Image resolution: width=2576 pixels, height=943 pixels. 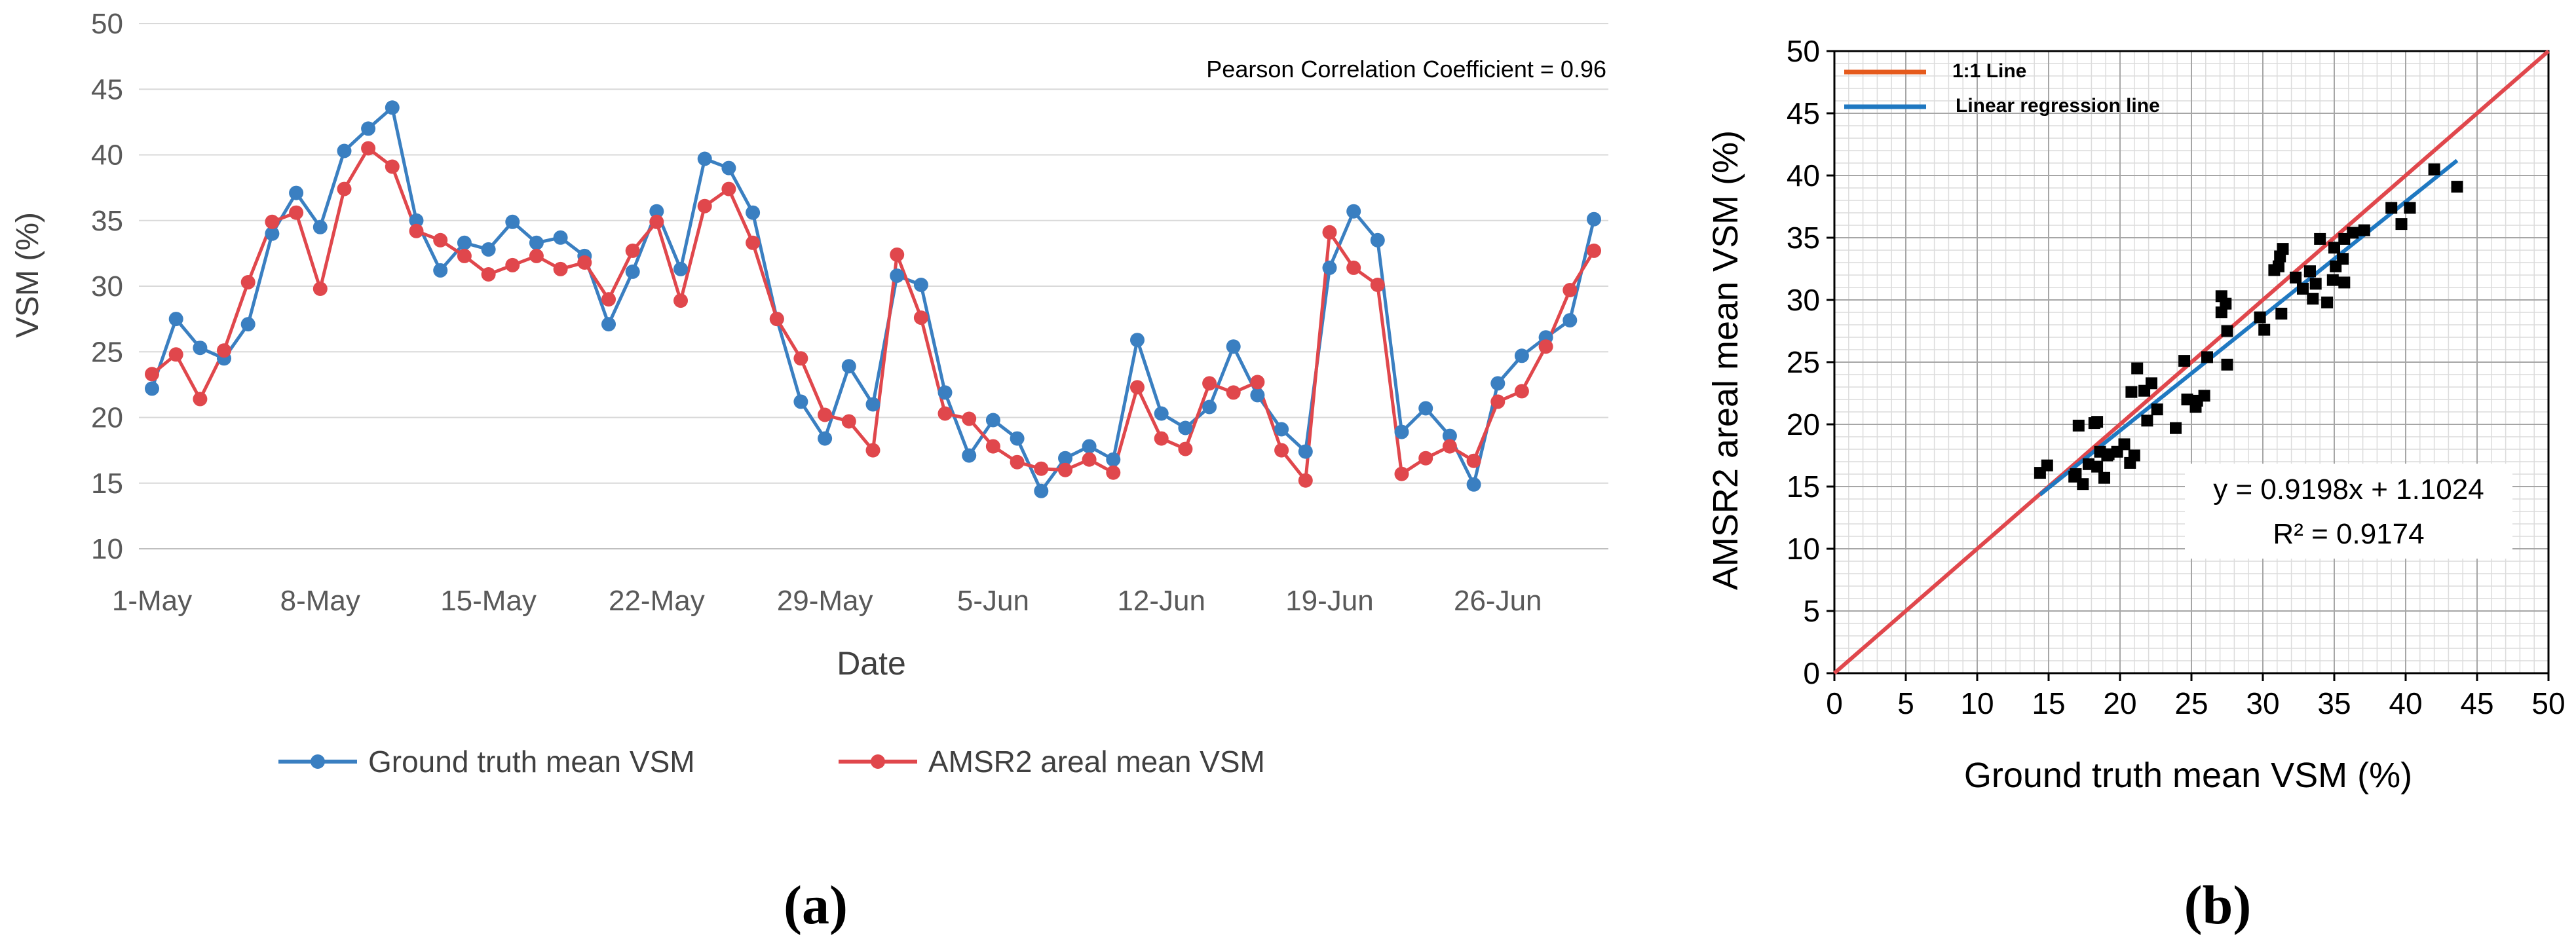 What do you see at coordinates (878, 761) in the screenshot?
I see `a-legend-amsr2-marker` at bounding box center [878, 761].